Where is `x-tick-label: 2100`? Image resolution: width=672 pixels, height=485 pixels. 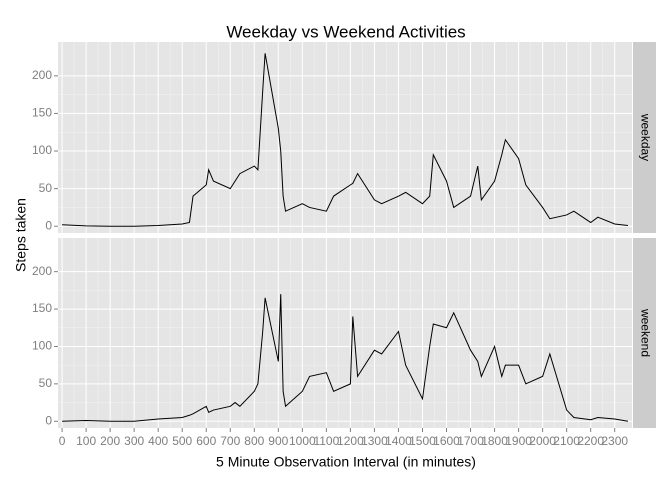 x-tick-label: 2100 is located at coordinates (566, 441).